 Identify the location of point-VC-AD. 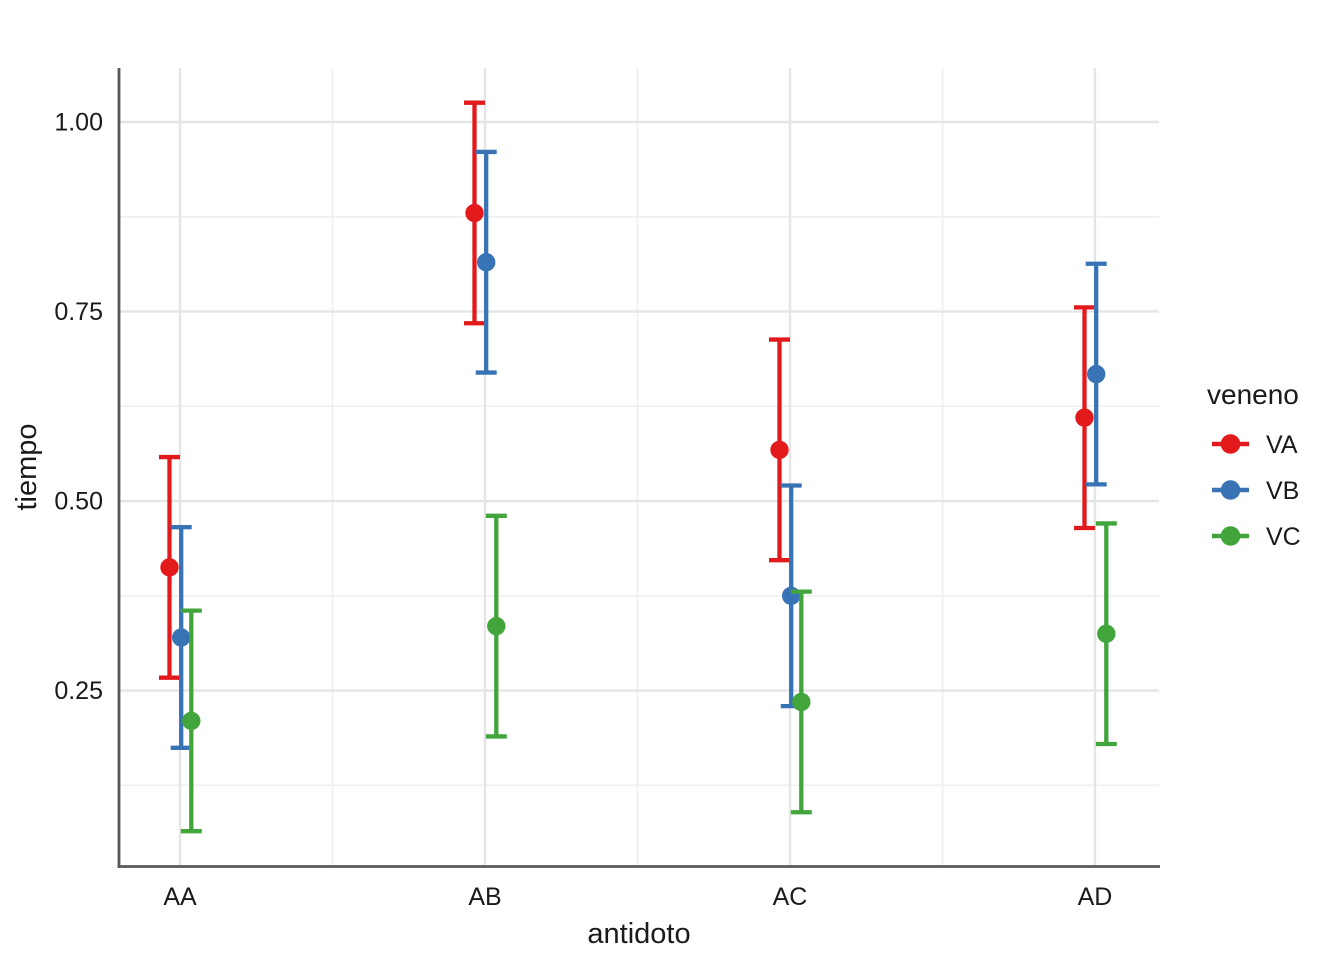
(1106, 633).